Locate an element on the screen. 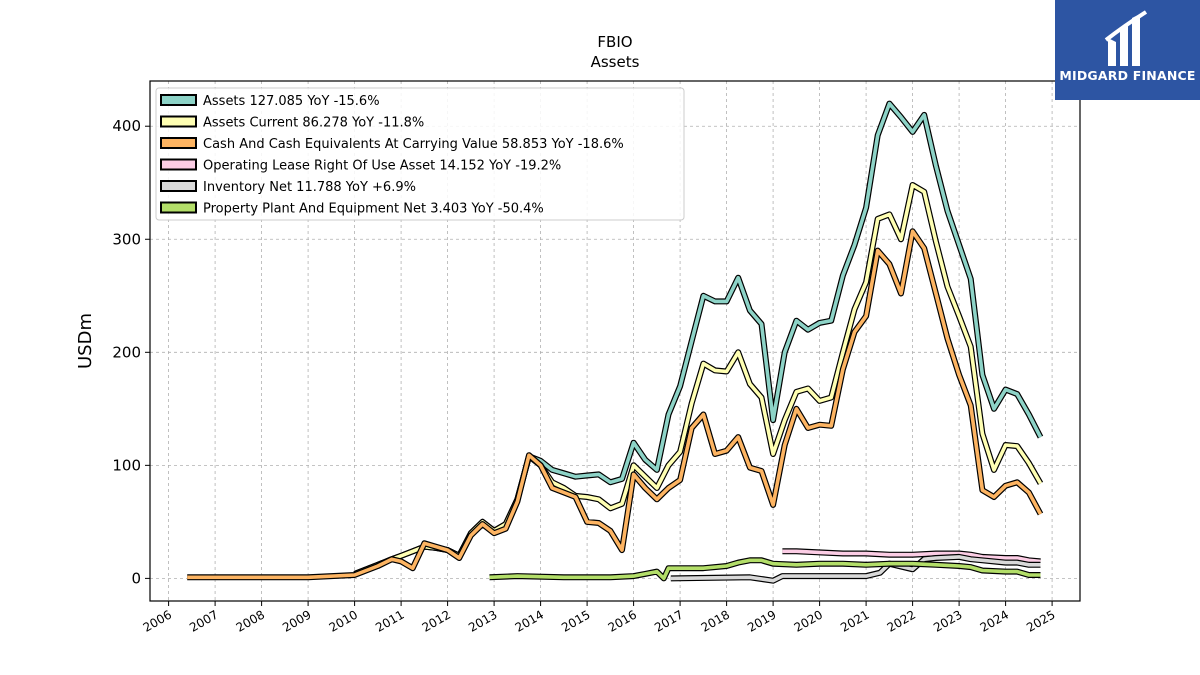 This screenshot has height=675, width=1200. x-tick-label: 2017 is located at coordinates (668, 620).